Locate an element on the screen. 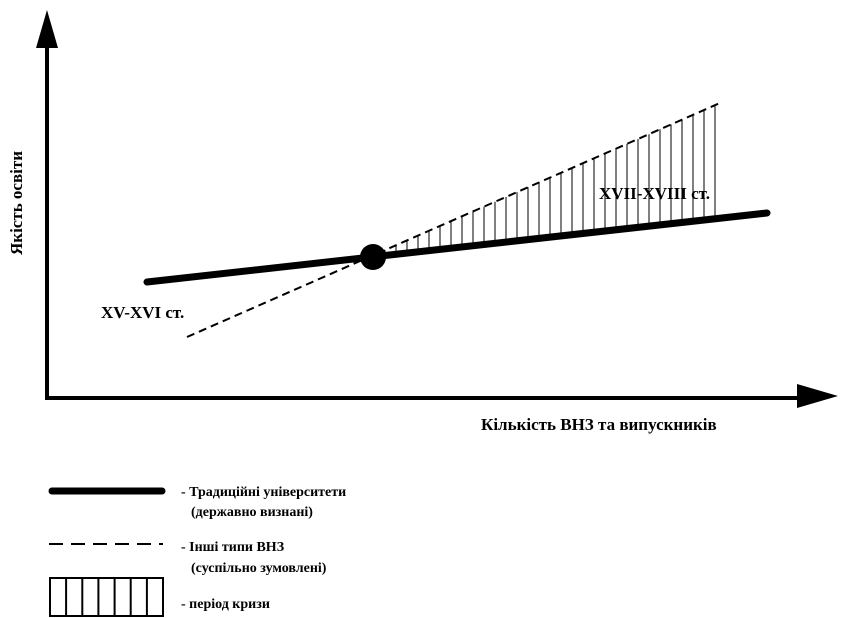 The height and width of the screenshot is (618, 849). x-axis-label: Кількість ВНЗ та випускників is located at coordinates (599, 424).